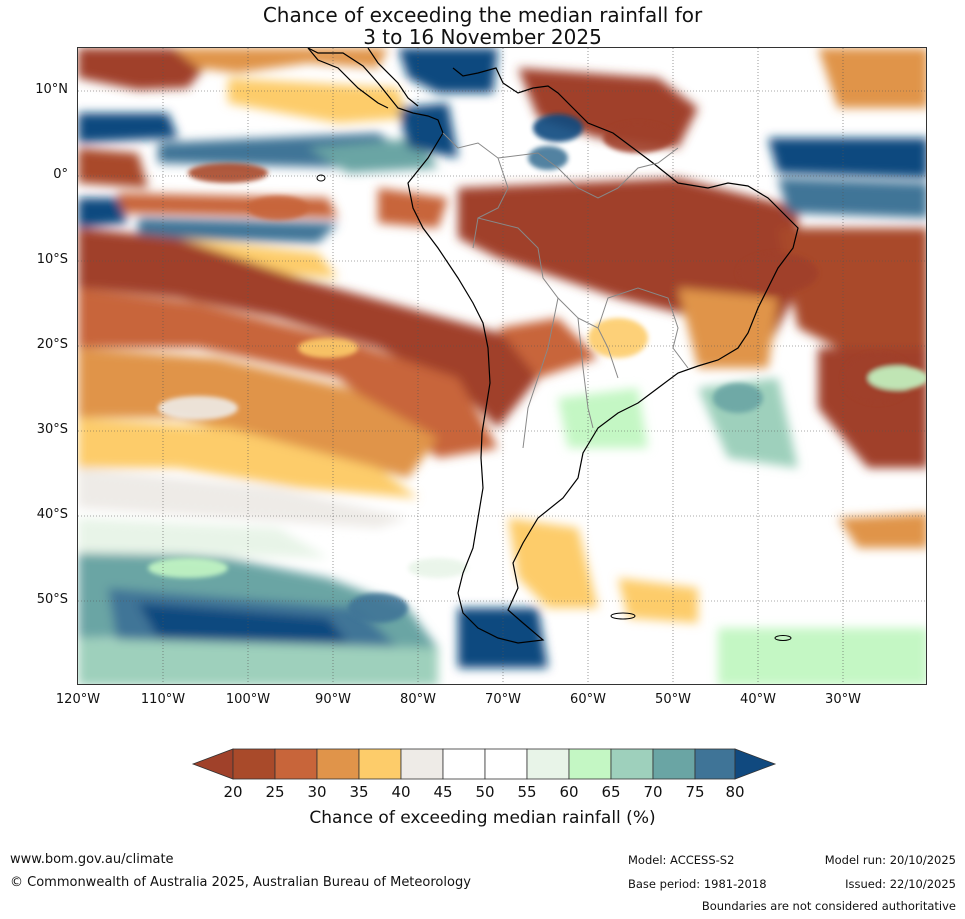 This screenshot has width=965, height=919. Describe the element at coordinates (503, 699) in the screenshot. I see `lon-label-70w: 70°W` at that location.